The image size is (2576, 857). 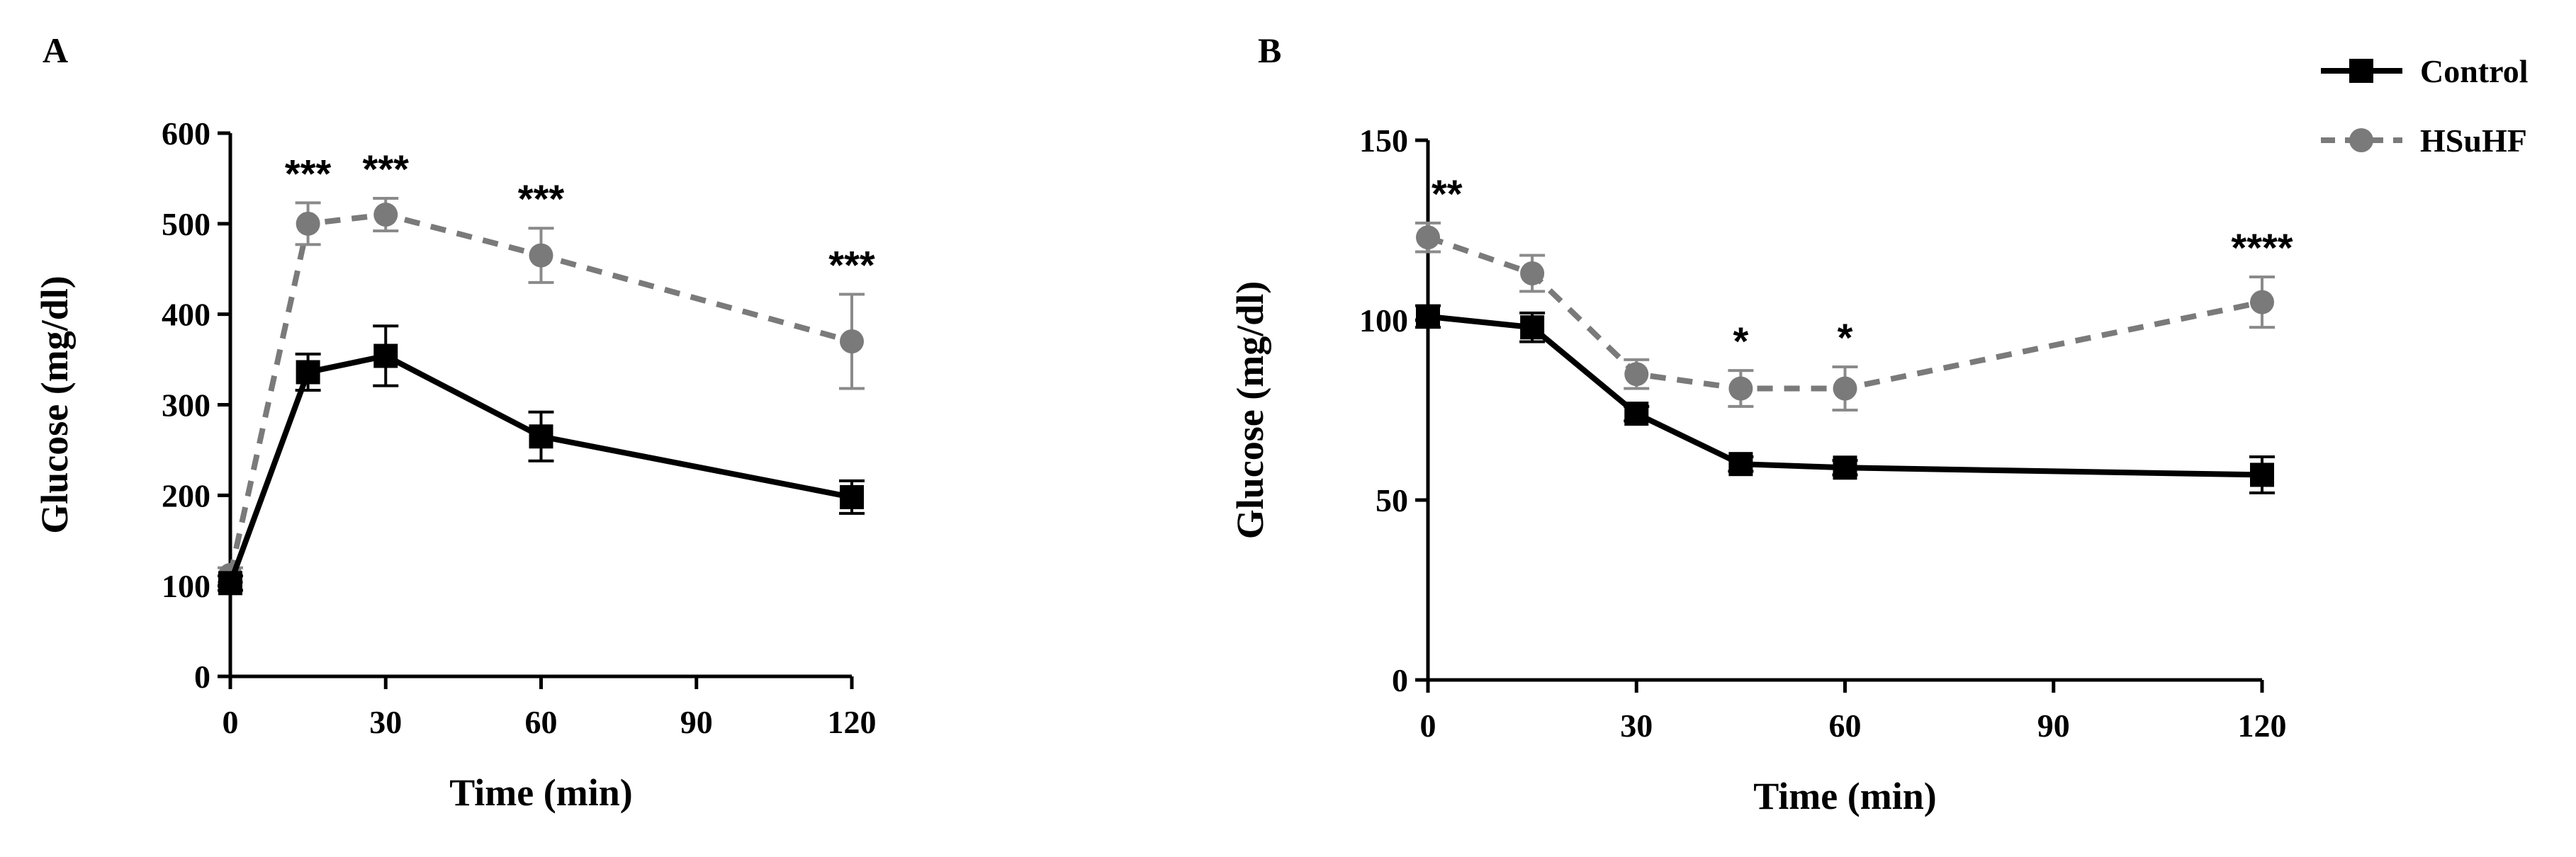 I want to click on y-tick-label: 150, so click(x=1383, y=141).